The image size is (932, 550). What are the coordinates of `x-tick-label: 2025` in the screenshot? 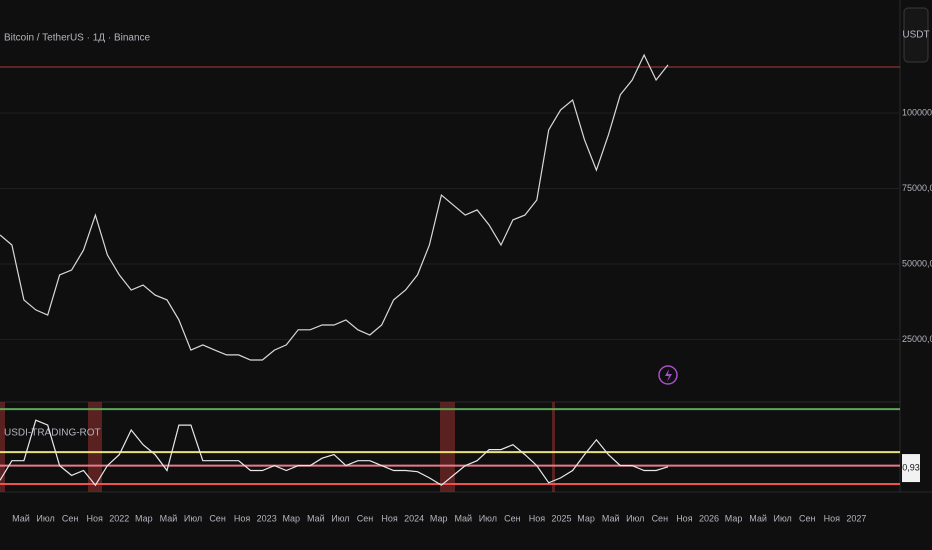 It's located at (562, 518).